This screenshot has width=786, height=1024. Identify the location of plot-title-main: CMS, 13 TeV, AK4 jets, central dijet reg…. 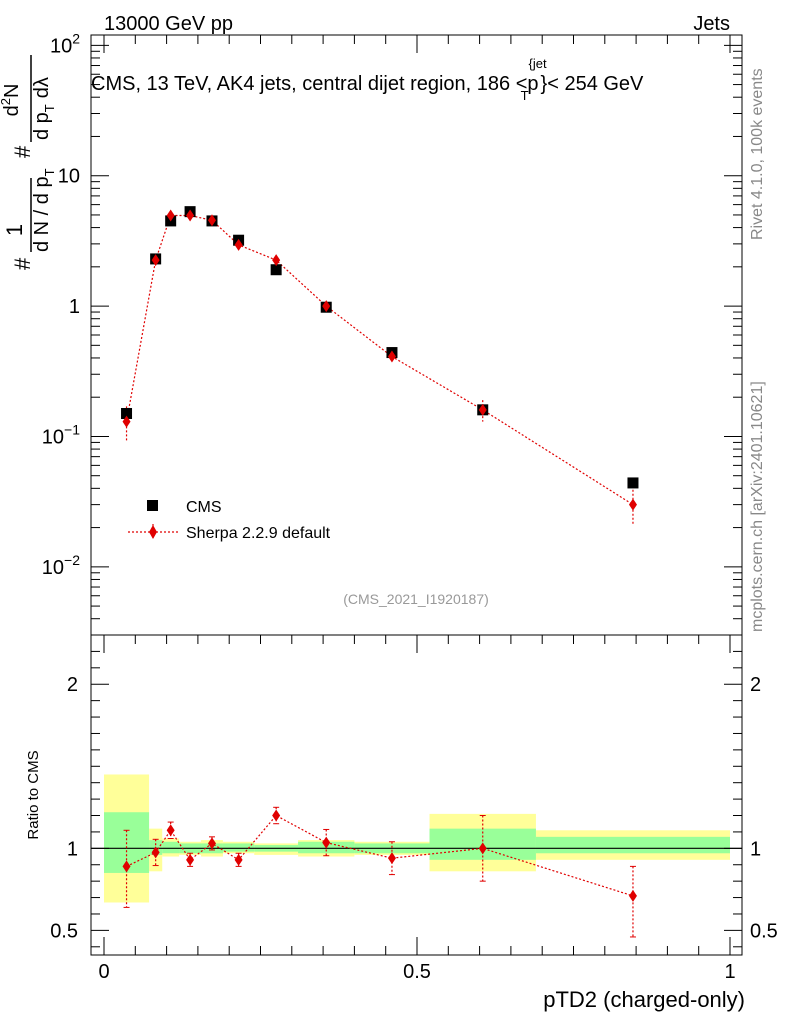
(315, 84).